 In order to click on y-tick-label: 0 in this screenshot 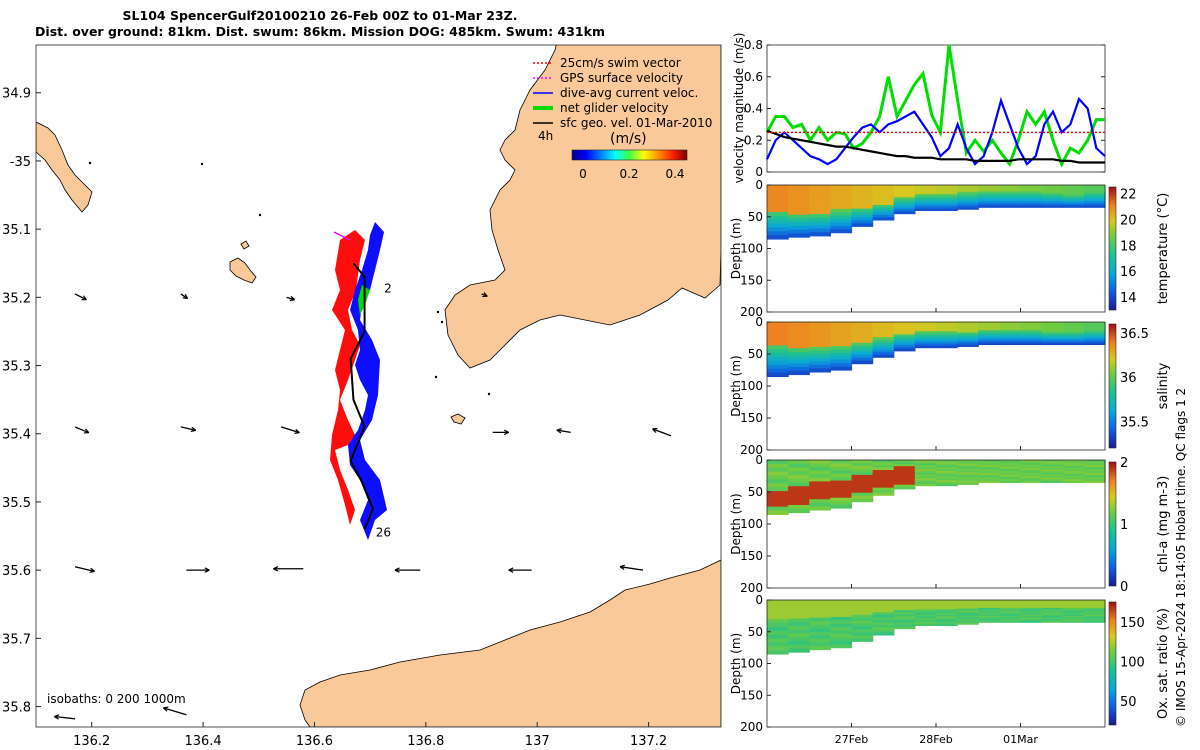, I will do `click(759, 600)`.